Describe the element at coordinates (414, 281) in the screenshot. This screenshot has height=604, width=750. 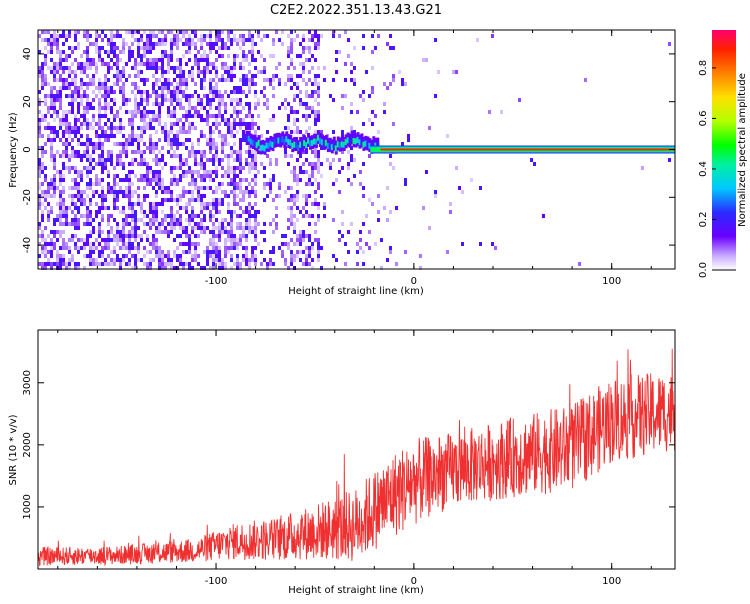
I see `spectrogram-x-tick-label: 0` at that location.